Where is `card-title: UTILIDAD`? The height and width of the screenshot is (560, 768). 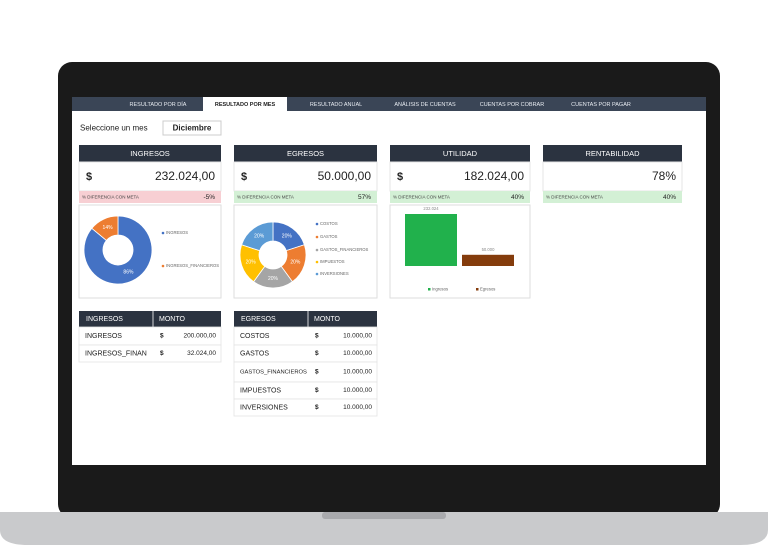 card-title: UTILIDAD is located at coordinates (460, 153).